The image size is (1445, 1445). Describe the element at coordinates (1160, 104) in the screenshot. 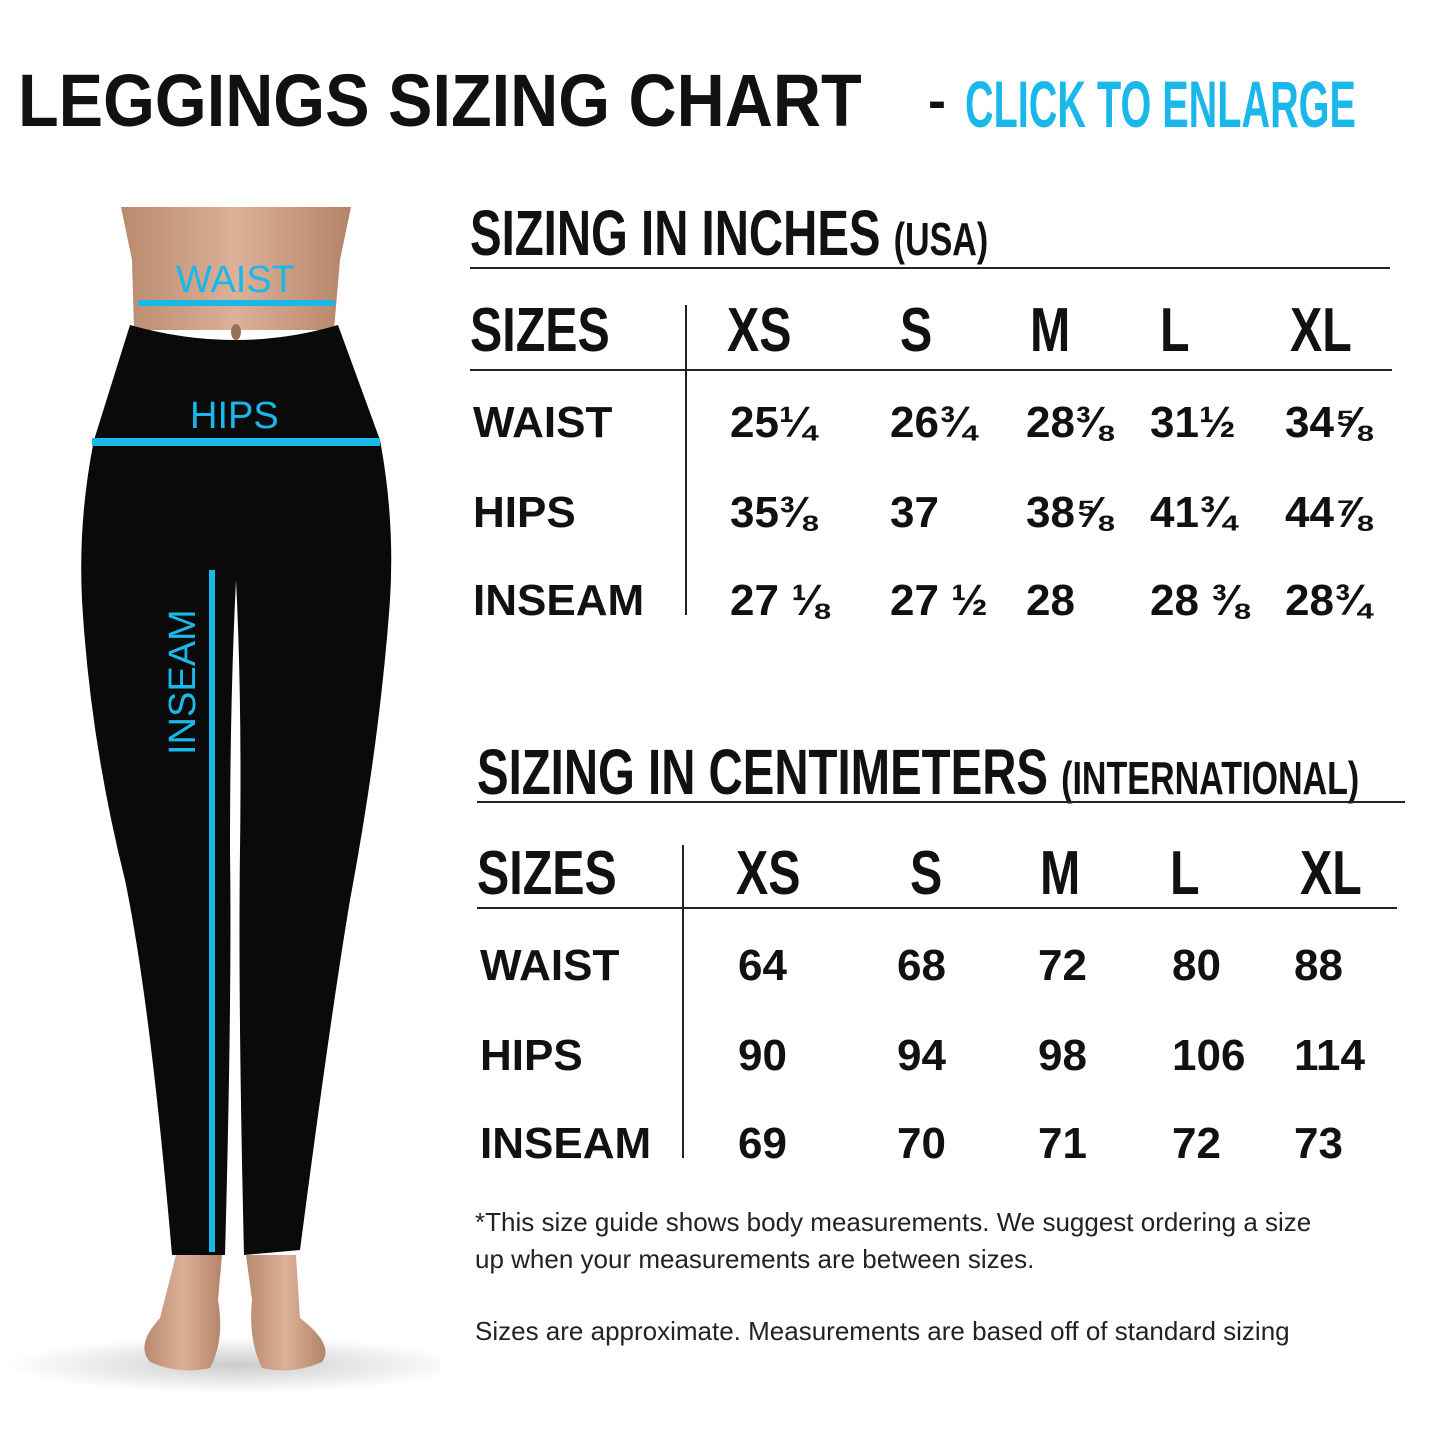

I see `click-to-enlarge-link: CLICK TO ENLARGE` at that location.